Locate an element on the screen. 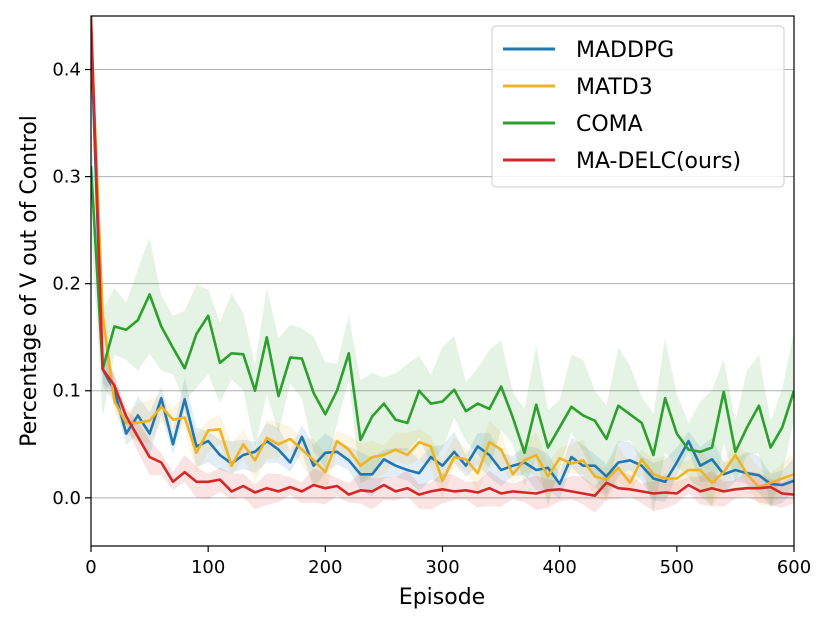 The width and height of the screenshot is (830, 623). legend: MADDPG MATD3 COMA MA-DELC(ours) is located at coordinates (638, 106).